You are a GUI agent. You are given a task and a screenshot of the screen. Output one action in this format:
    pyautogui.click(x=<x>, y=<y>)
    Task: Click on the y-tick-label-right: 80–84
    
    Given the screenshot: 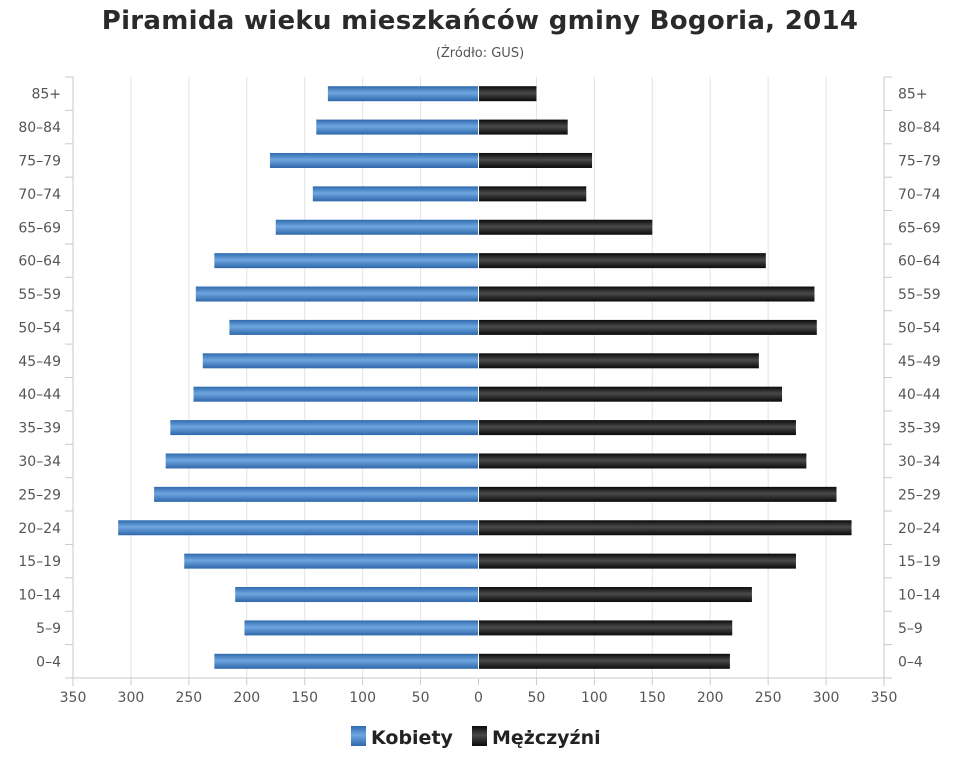 What is the action you would take?
    pyautogui.click(x=919, y=128)
    